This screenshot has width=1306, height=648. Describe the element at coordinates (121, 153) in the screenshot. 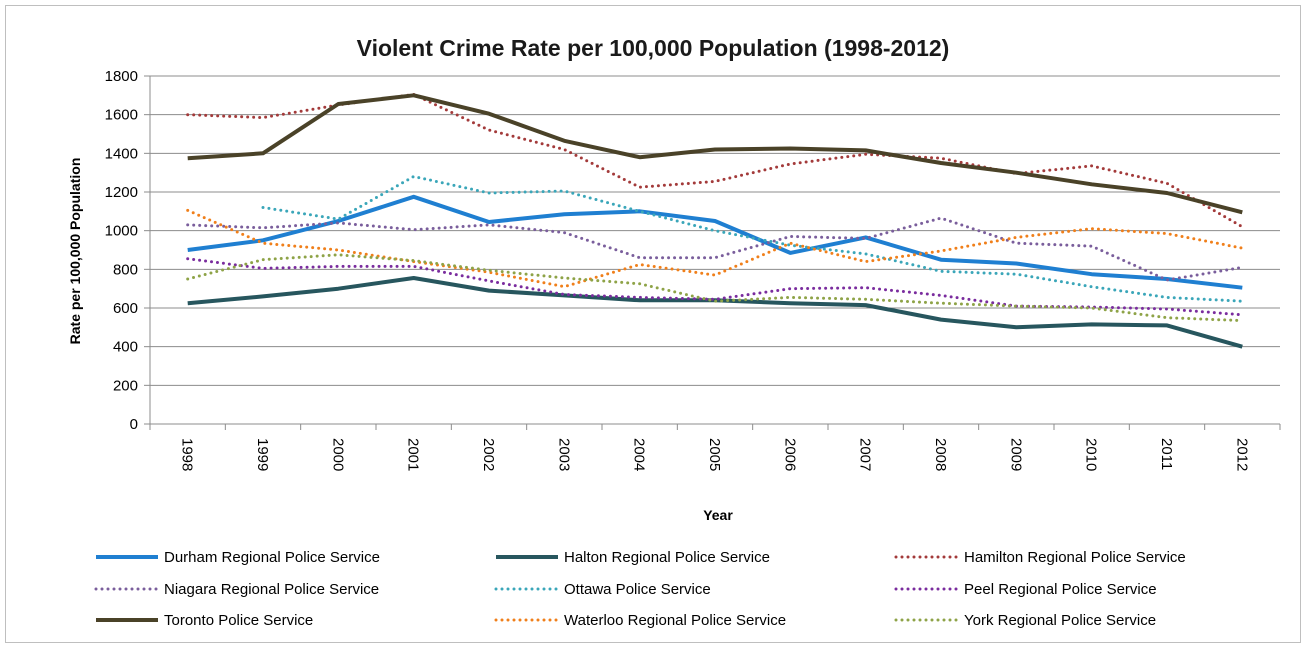

I see `y-tick-label: 1400` at that location.